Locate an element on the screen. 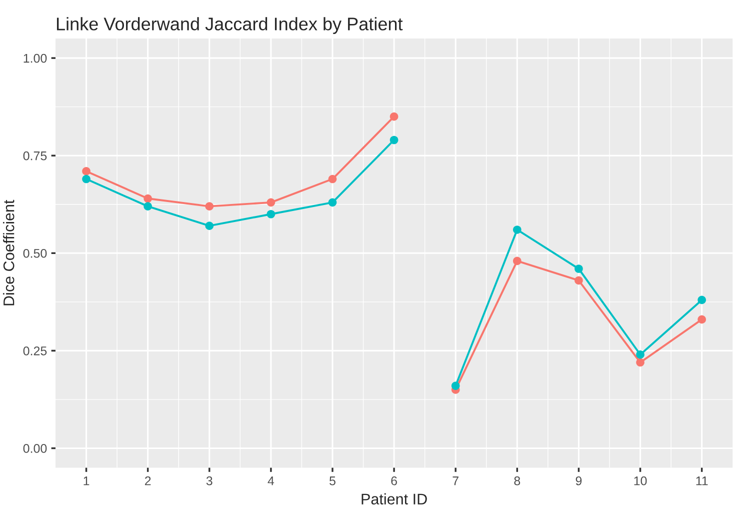 The image size is (740, 514). x-tick-label: 7 is located at coordinates (455, 481).